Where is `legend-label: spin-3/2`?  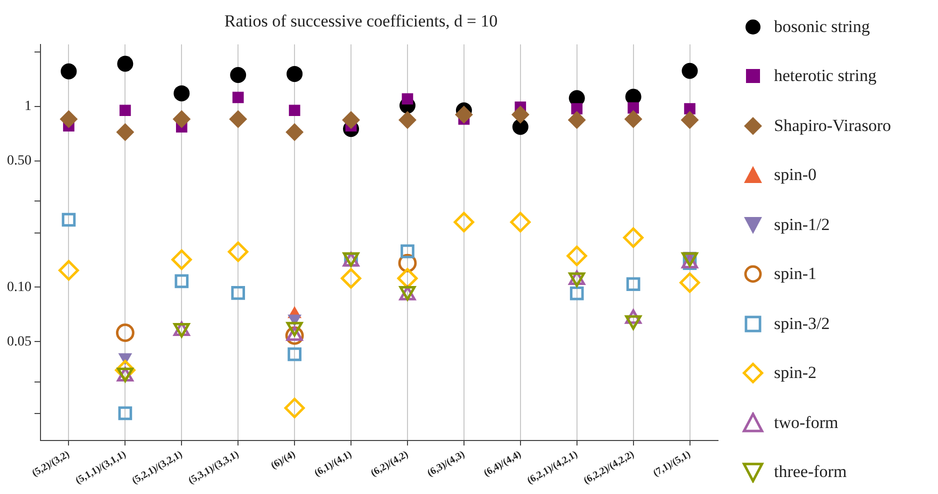
legend-label: spin-3/2 is located at coordinates (802, 324).